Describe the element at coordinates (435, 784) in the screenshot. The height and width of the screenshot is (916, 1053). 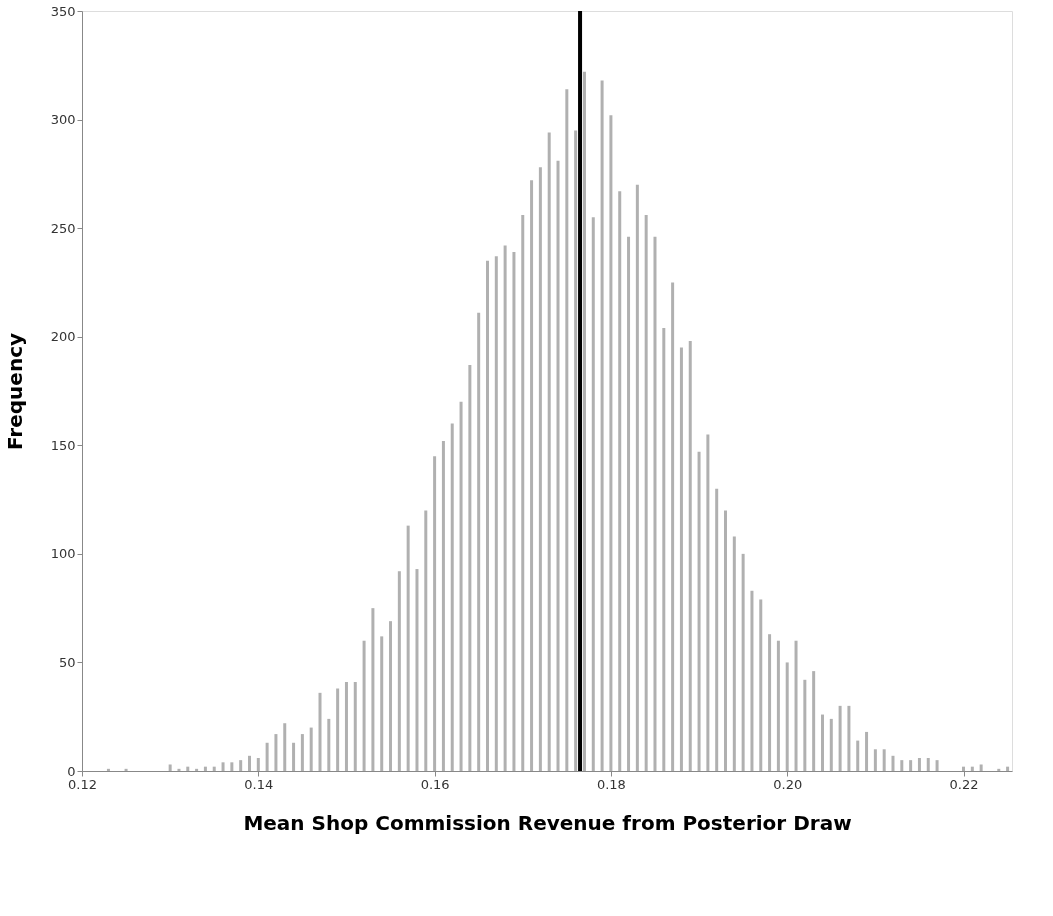
I see `x-tick-label: 0.16` at that location.